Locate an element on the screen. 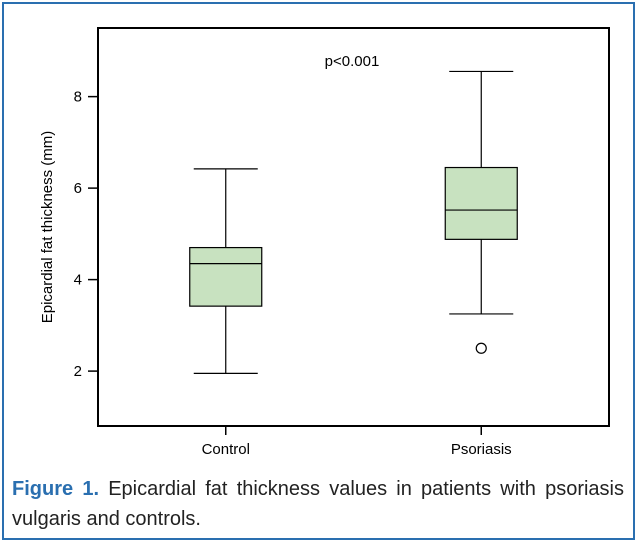 The height and width of the screenshot is (546, 641). y-tick-label: 8 is located at coordinates (78, 97).